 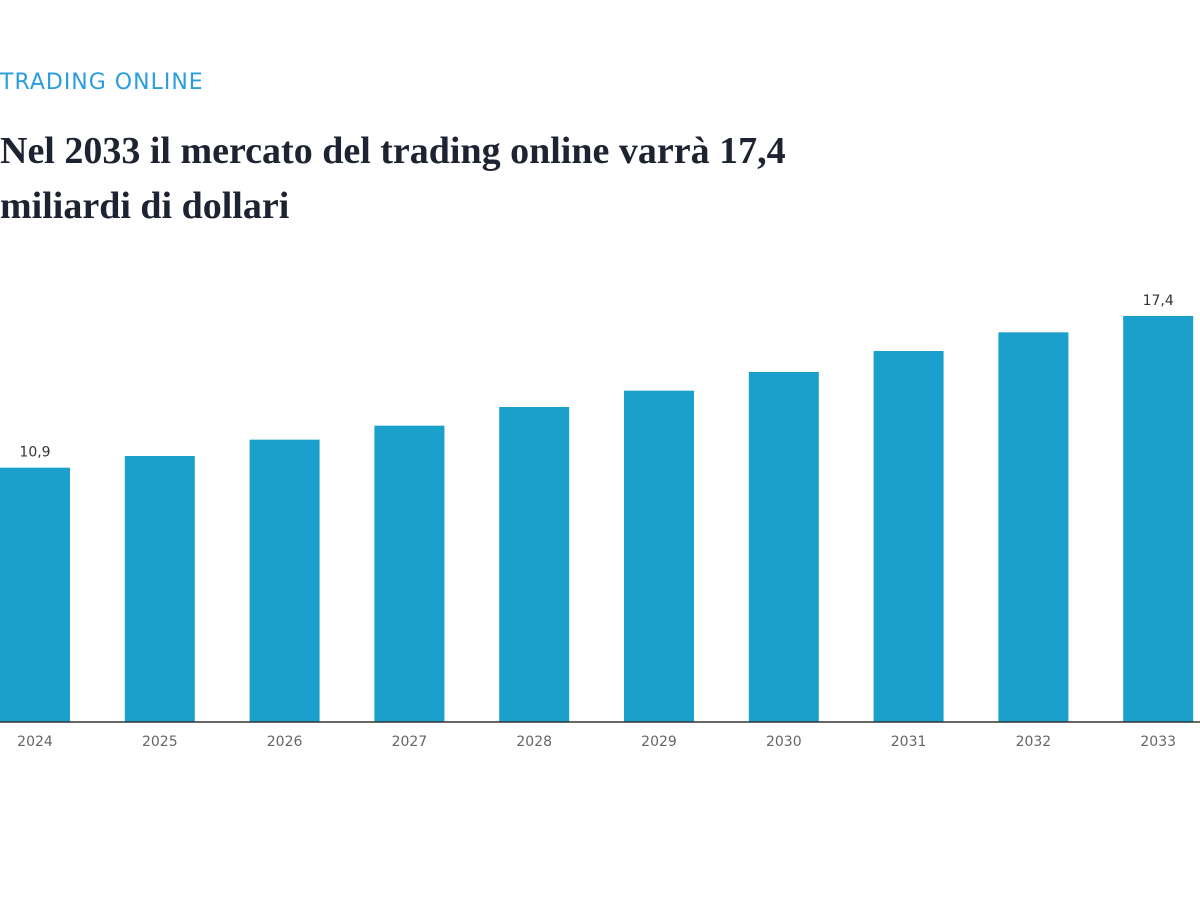 What do you see at coordinates (1158, 742) in the screenshot?
I see `x-tick-label: 2033` at bounding box center [1158, 742].